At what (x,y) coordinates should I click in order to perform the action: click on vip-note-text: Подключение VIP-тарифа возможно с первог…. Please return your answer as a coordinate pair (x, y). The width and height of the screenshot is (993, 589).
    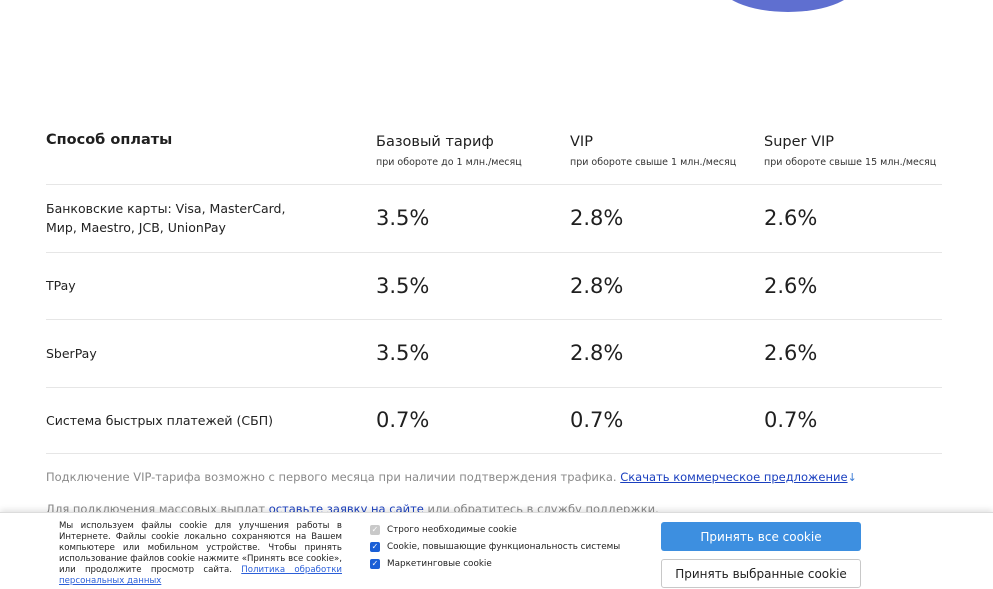
    Looking at the image, I should click on (333, 477).